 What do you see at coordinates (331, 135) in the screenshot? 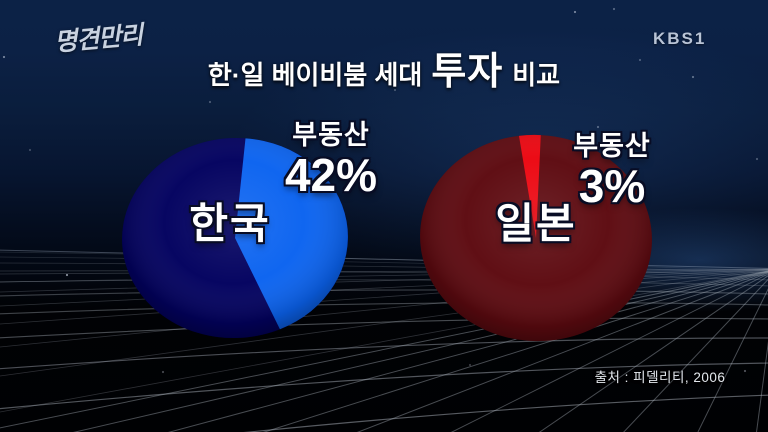
I see `korea-slice-label: 부동산` at bounding box center [331, 135].